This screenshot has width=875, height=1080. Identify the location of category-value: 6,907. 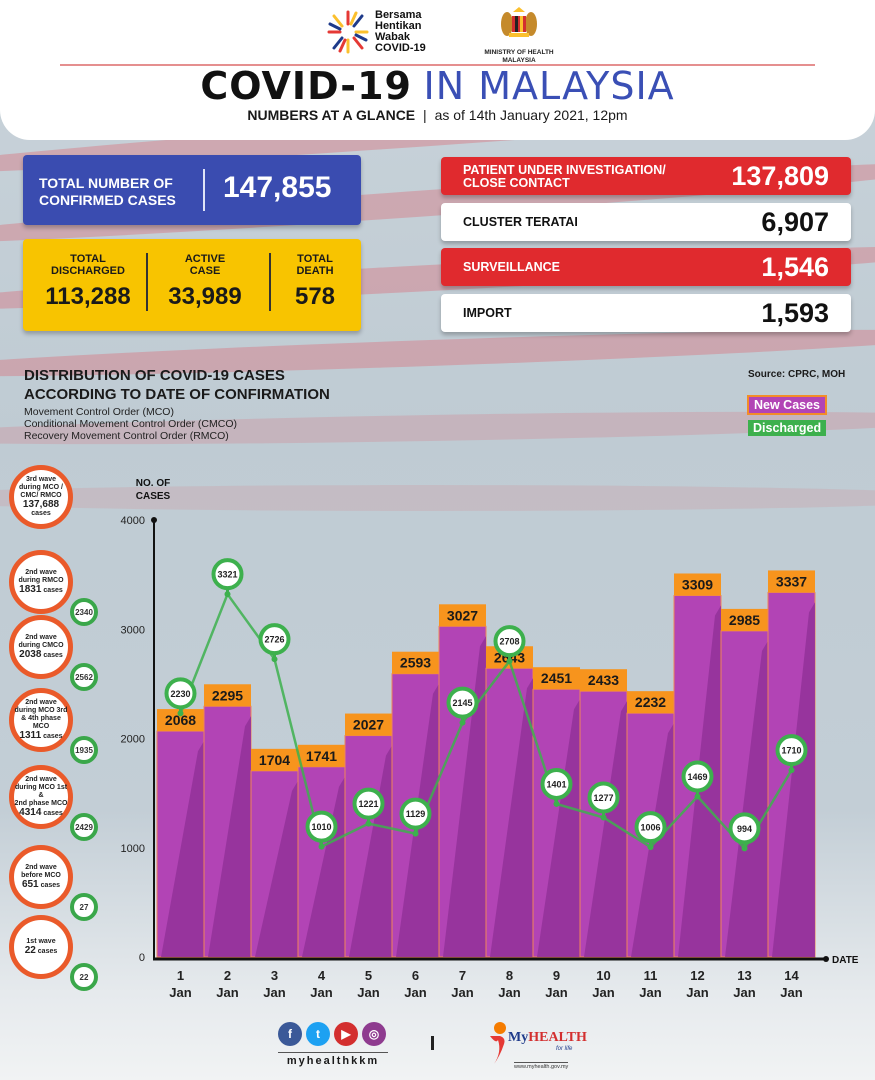
(795, 222).